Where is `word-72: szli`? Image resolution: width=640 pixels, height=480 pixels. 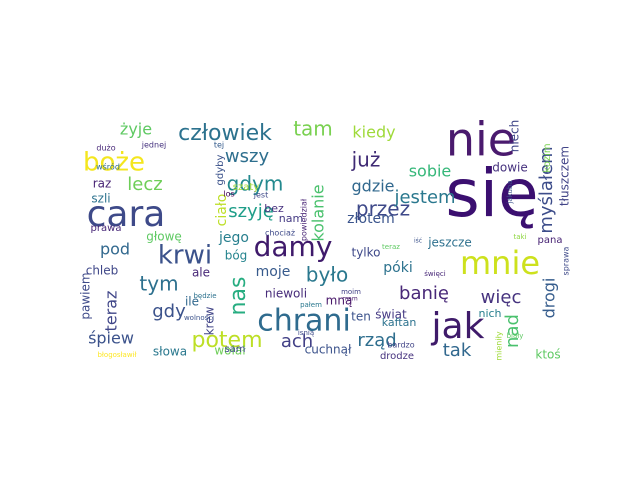 word-72: szli is located at coordinates (100, 199).